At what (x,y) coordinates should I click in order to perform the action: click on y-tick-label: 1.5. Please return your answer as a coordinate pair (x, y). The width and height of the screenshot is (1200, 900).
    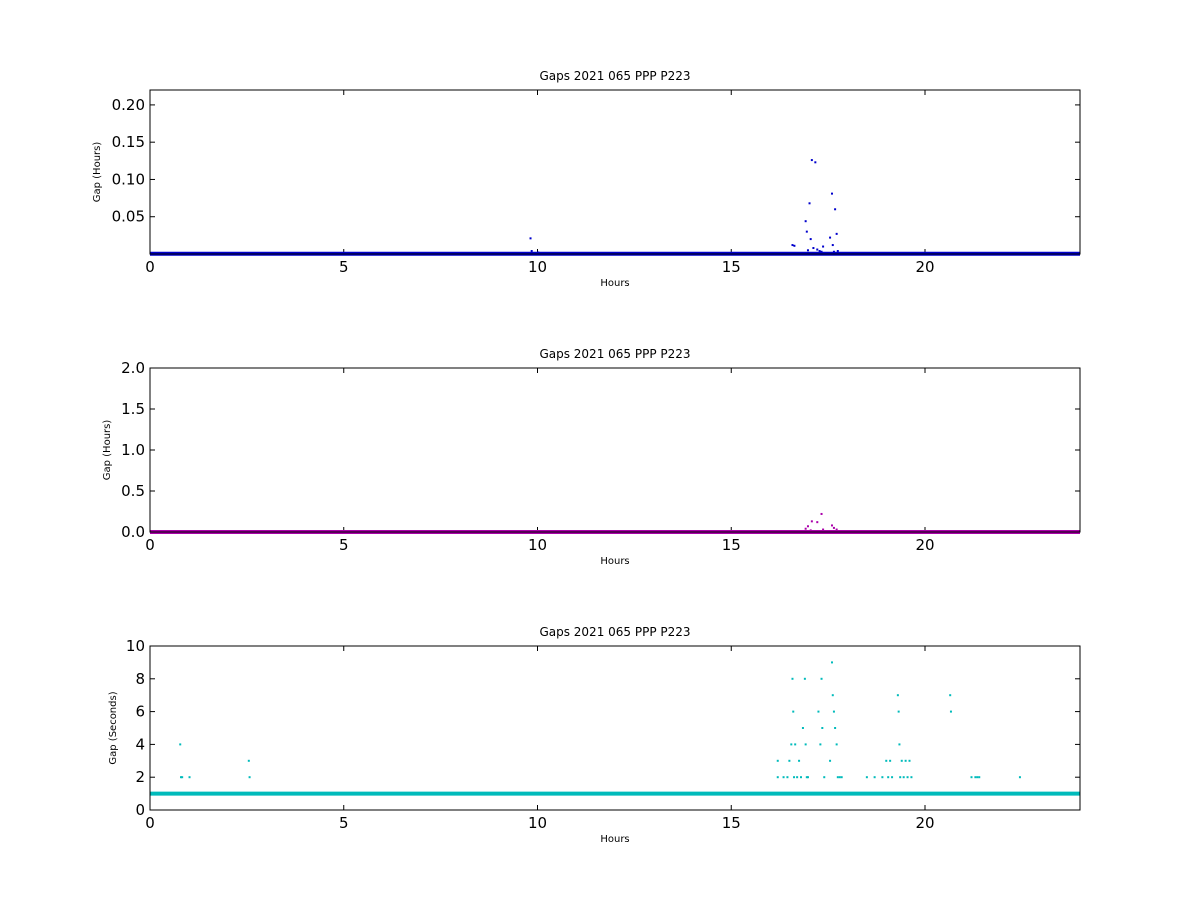
    Looking at the image, I should click on (133, 409).